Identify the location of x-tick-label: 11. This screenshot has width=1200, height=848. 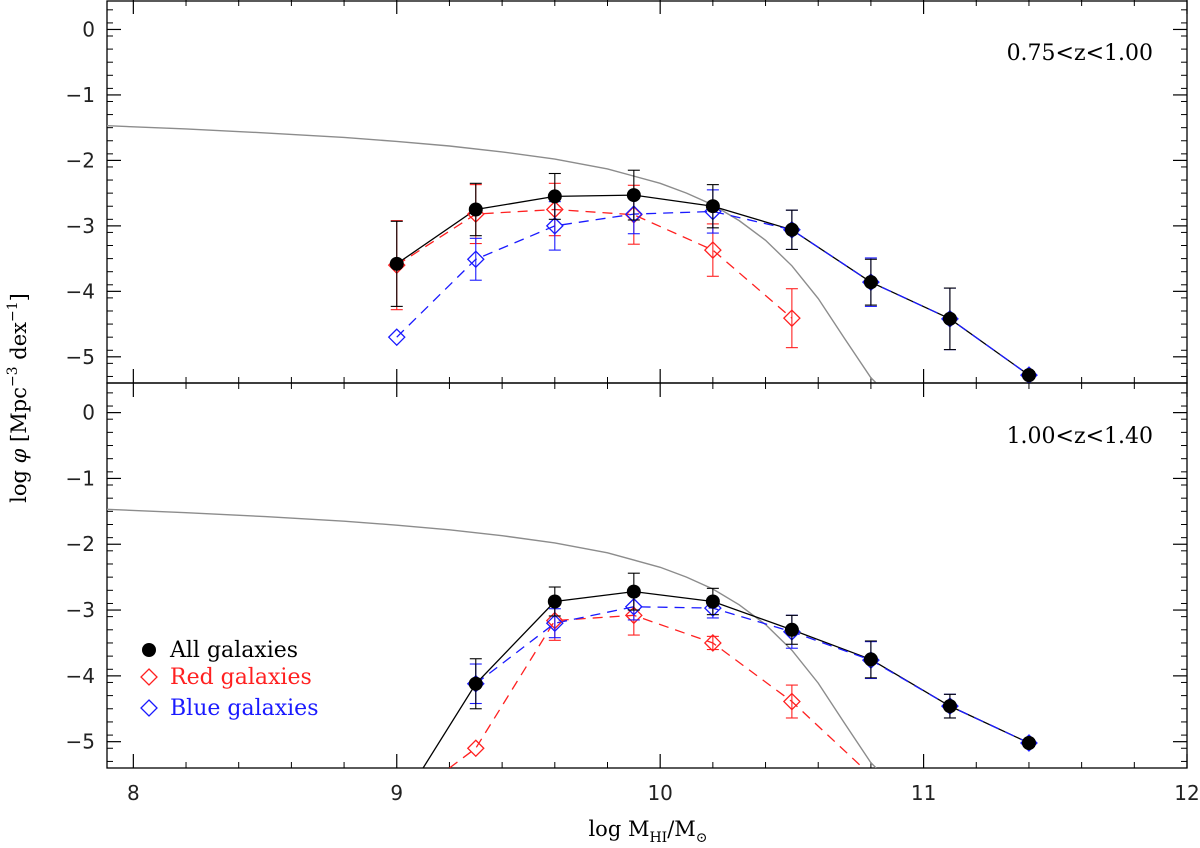
(923, 793).